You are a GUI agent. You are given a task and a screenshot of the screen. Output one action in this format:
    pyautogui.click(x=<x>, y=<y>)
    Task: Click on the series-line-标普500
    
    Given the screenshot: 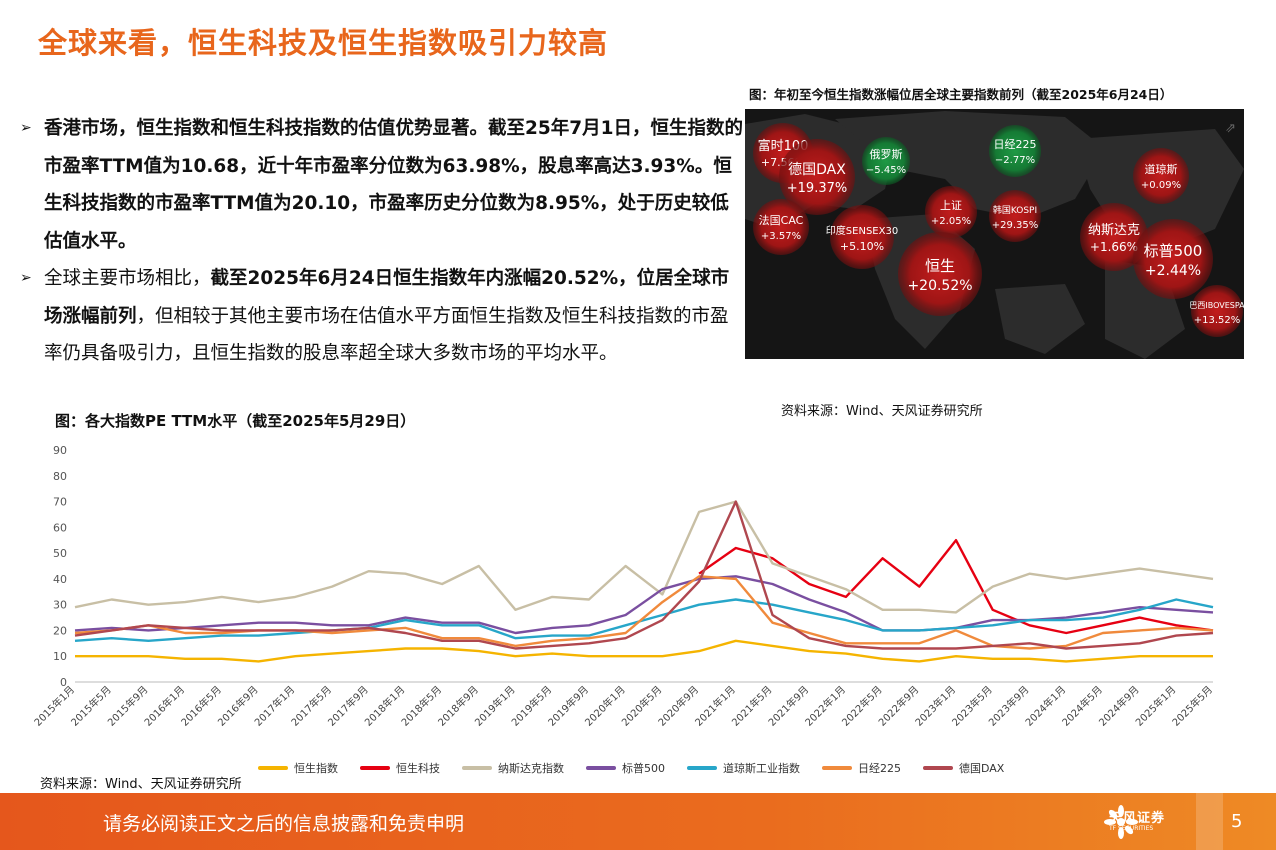 What is the action you would take?
    pyautogui.click(x=644, y=605)
    